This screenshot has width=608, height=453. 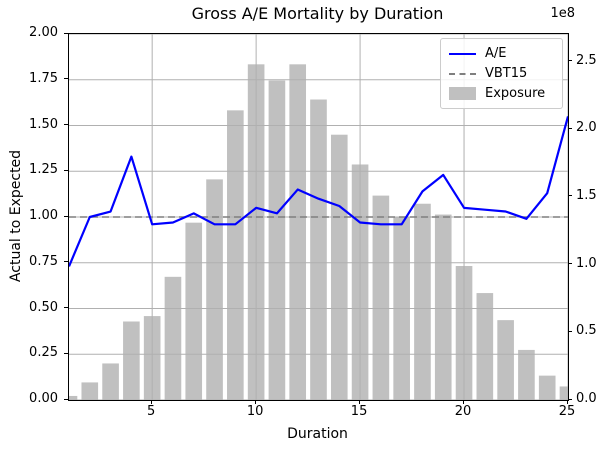 I want to click on chart-title: Gross A/E Mortality by Duration, so click(x=317, y=13).